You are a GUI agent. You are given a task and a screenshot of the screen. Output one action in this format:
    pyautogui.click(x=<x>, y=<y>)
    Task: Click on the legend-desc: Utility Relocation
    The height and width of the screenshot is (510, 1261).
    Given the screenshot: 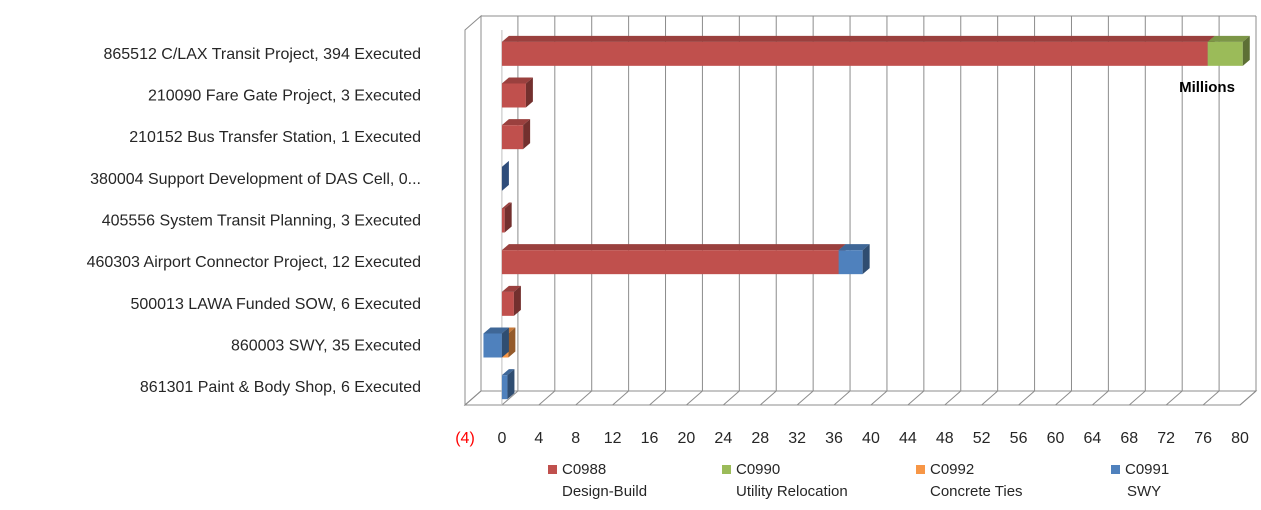 What is the action you would take?
    pyautogui.click(x=792, y=491)
    